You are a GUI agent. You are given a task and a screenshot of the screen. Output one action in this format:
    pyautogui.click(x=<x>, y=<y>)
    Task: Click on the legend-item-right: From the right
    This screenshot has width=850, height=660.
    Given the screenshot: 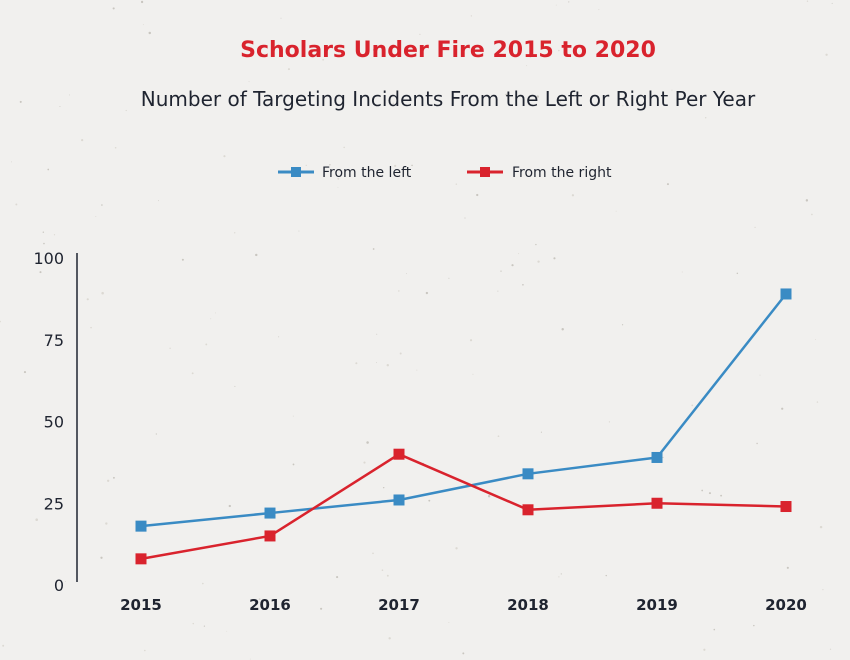 What is the action you would take?
    pyautogui.click(x=539, y=173)
    